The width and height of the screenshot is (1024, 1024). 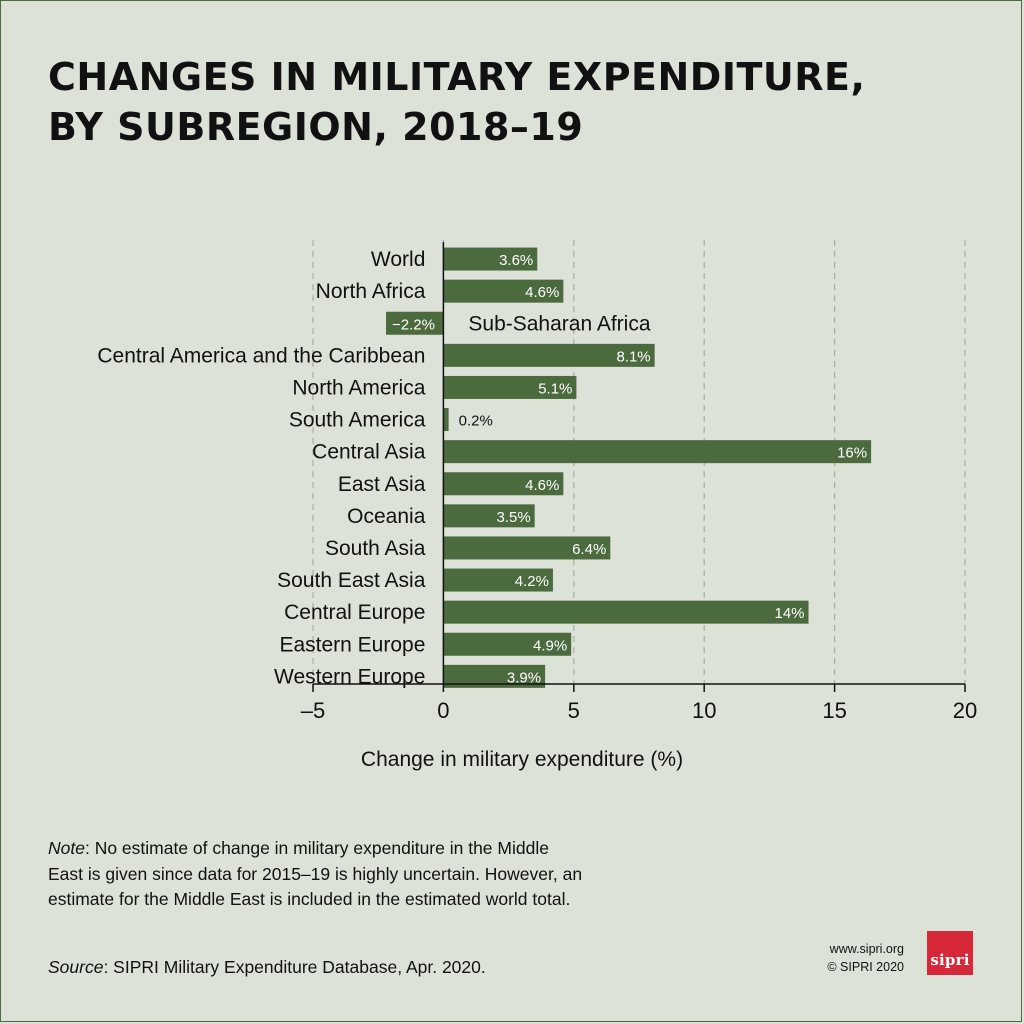 What do you see at coordinates (847, 958) in the screenshot?
I see `credits: www.sipri.org © SIPRI 2020` at bounding box center [847, 958].